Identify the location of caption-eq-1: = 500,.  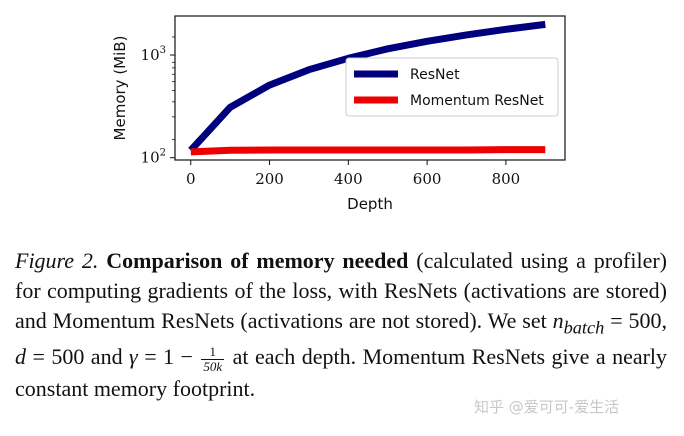
(638, 320).